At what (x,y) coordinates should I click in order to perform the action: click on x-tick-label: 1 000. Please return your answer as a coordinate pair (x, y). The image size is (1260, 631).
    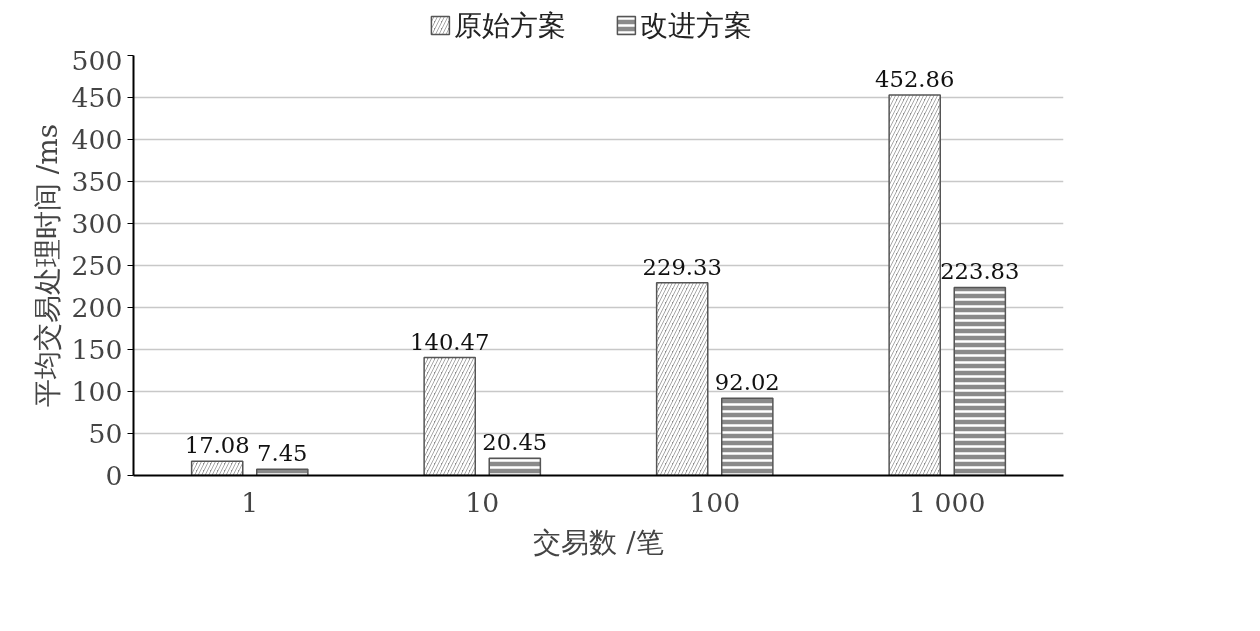
    Looking at the image, I should click on (947, 502).